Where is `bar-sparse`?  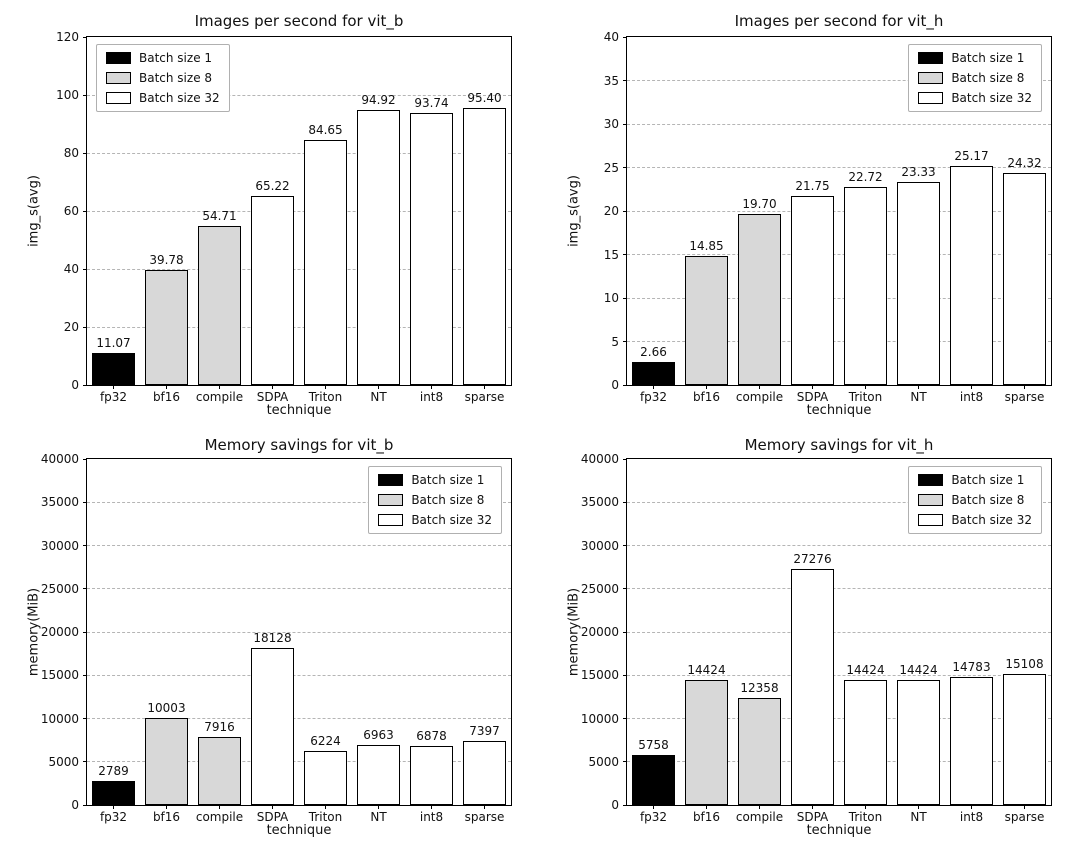 bar-sparse is located at coordinates (1024, 739).